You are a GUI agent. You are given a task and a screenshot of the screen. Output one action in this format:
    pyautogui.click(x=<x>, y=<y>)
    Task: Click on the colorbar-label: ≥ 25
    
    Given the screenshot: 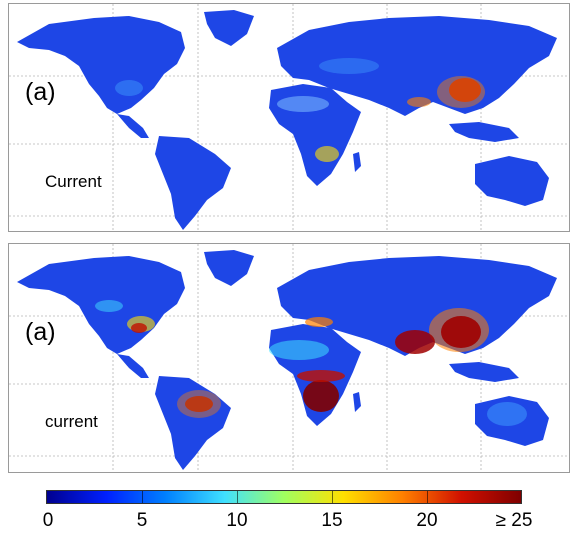 What is the action you would take?
    pyautogui.click(x=514, y=520)
    